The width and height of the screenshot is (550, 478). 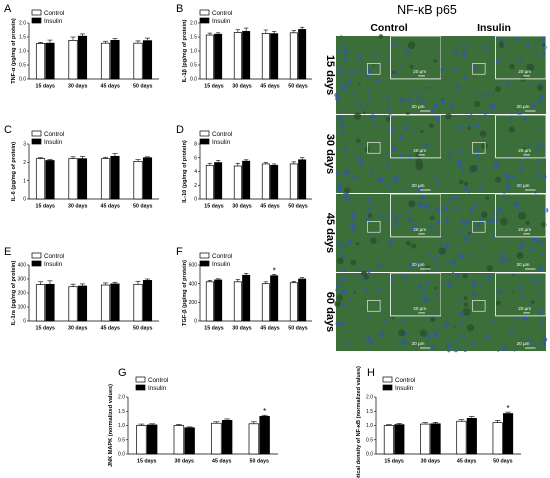 What do you see at coordinates (213, 329) in the screenshot?
I see `category-label: 15 days` at bounding box center [213, 329].